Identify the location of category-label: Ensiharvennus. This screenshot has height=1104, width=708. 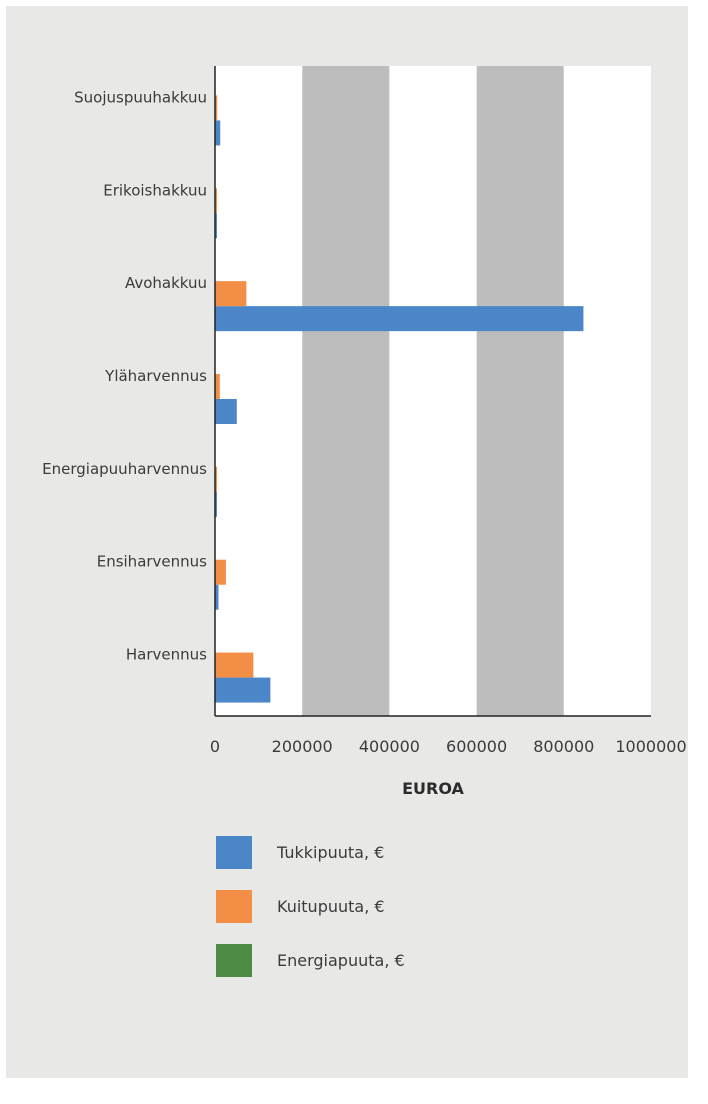
(152, 562).